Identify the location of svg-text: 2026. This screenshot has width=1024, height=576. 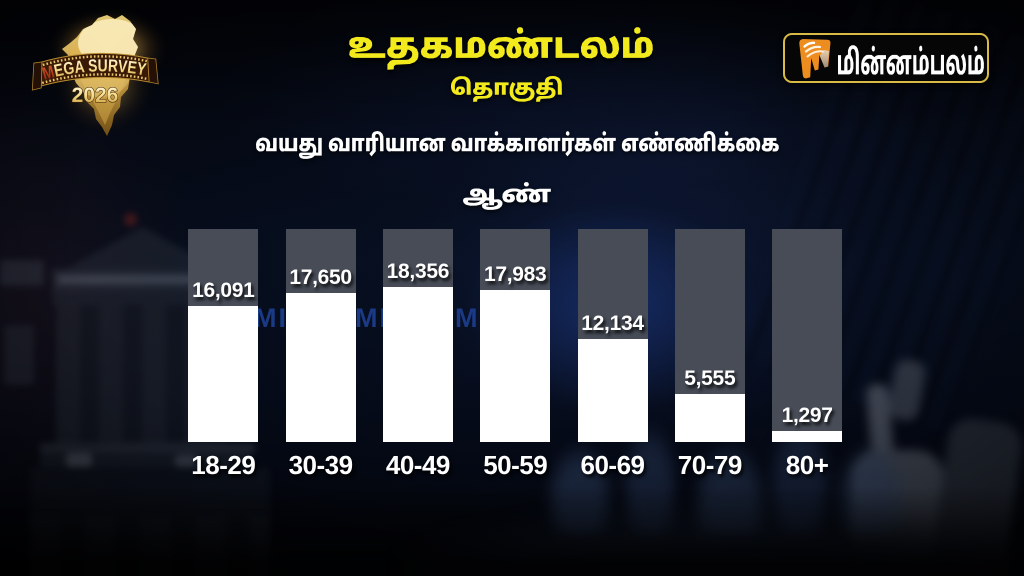
(95, 95).